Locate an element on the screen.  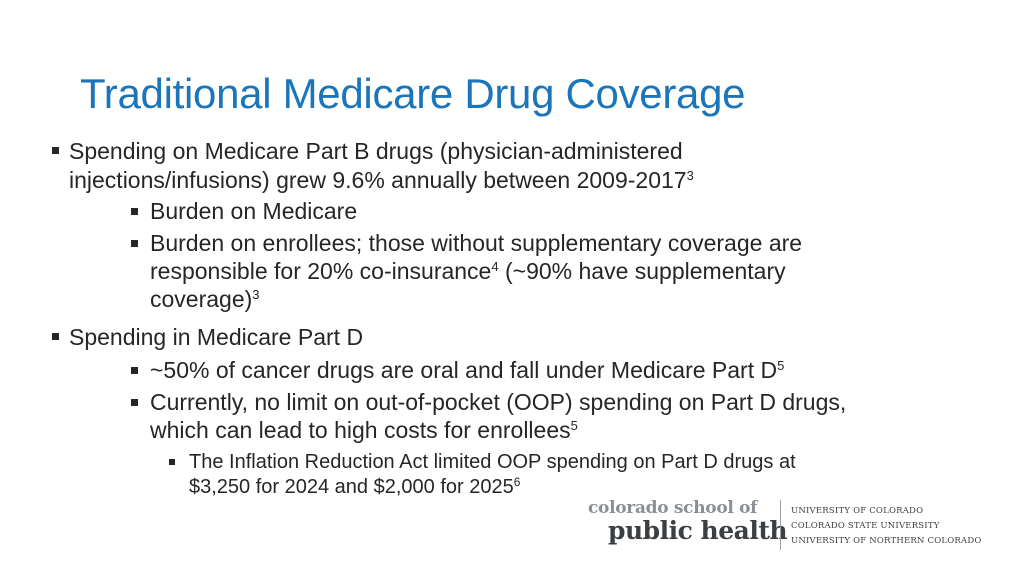
slide-title: Traditional Medicare Drug Coverage is located at coordinates (413, 93).